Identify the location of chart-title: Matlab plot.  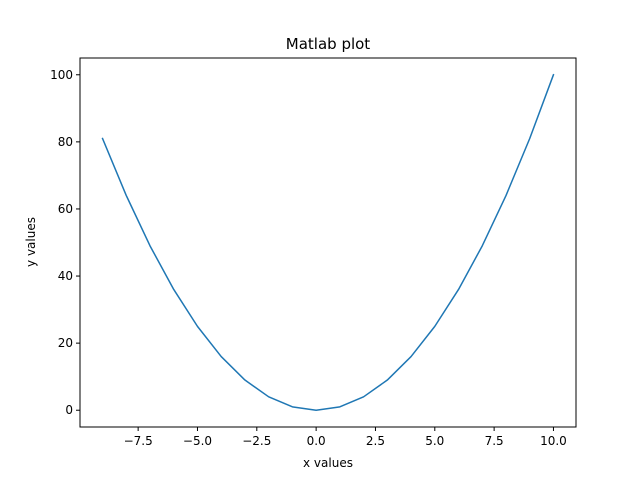
(328, 44).